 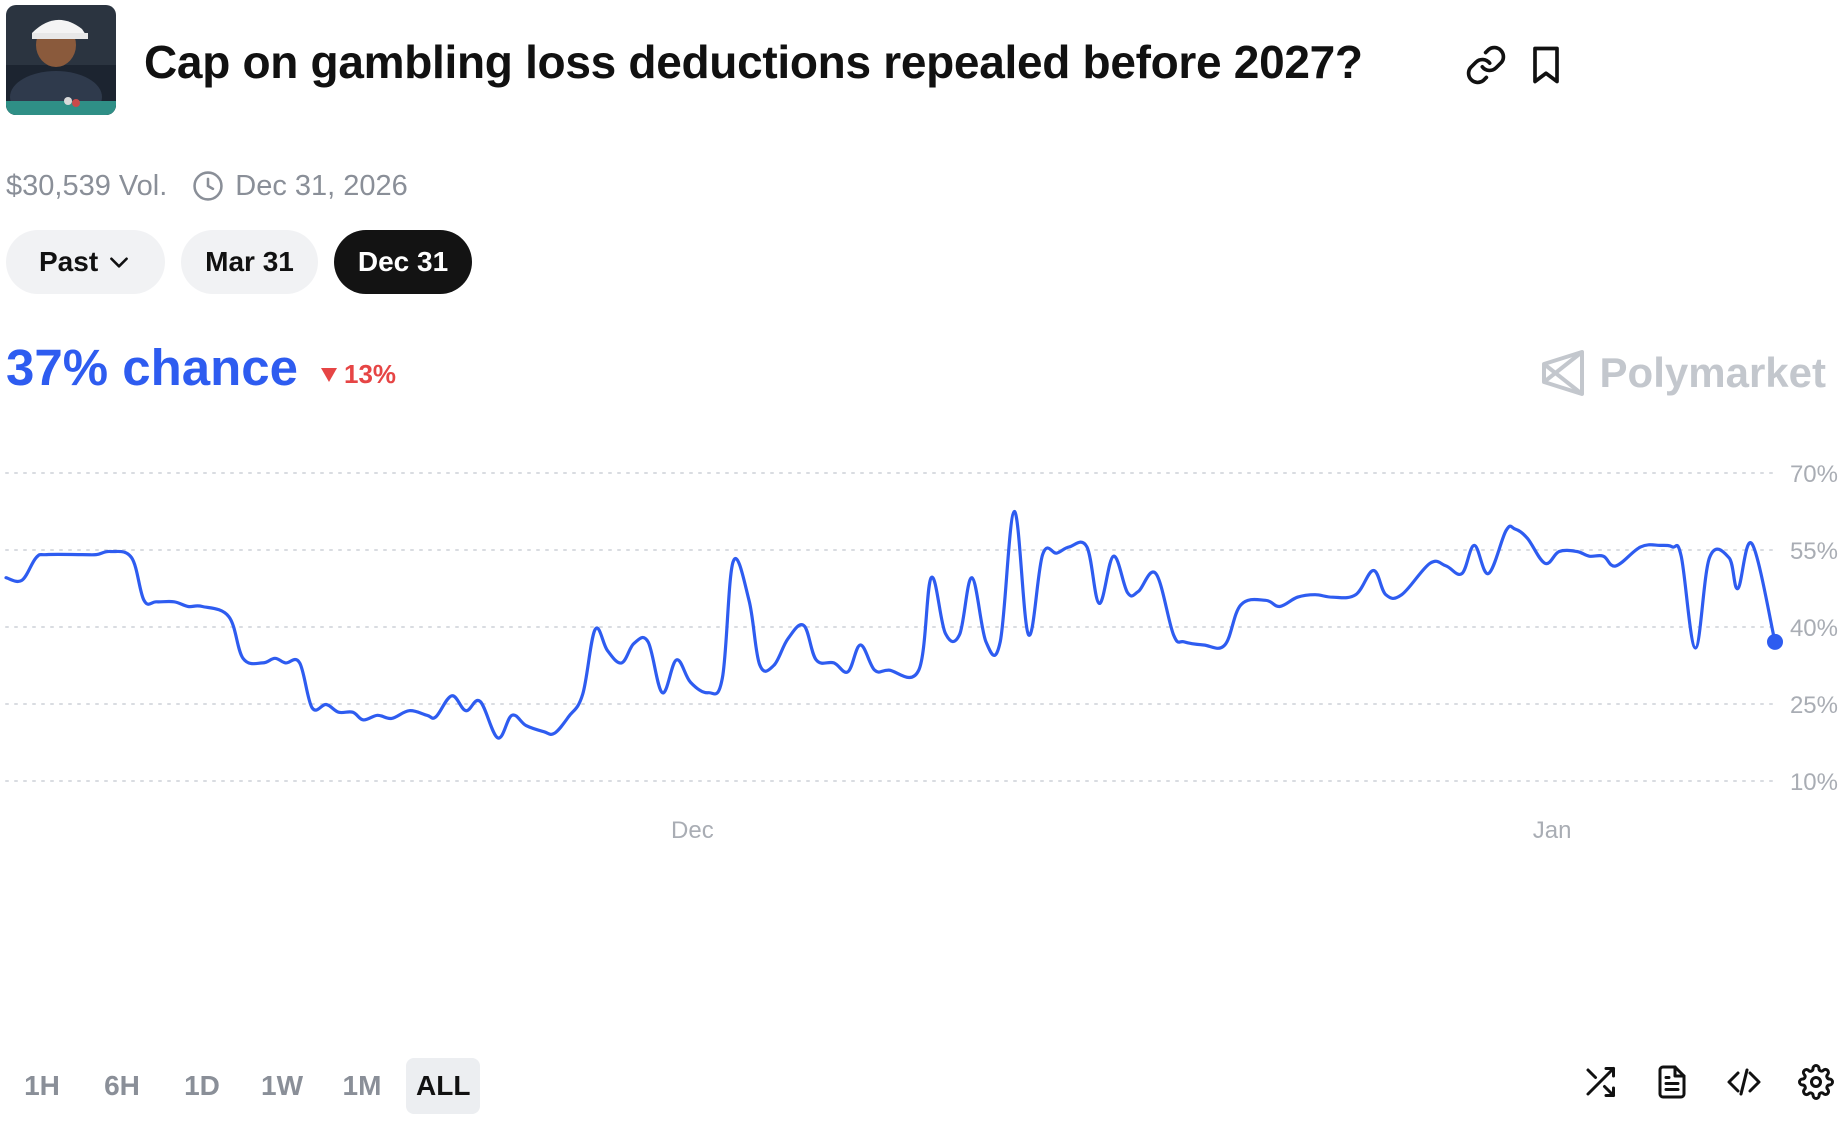 I want to click on document-icon, so click(x=1672, y=1082).